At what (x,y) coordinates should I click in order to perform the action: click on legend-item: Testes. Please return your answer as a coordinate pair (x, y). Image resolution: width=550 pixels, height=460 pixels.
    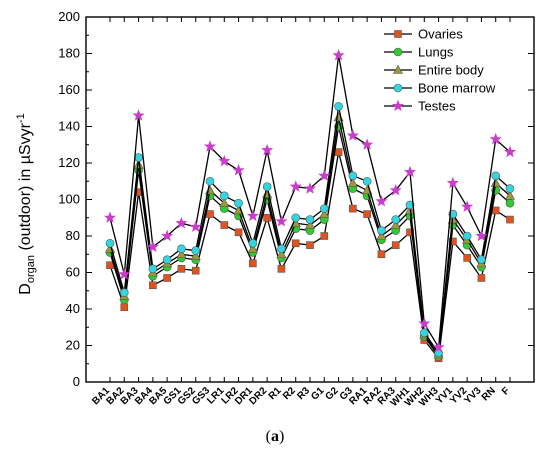
    Looking at the image, I should click on (420, 106).